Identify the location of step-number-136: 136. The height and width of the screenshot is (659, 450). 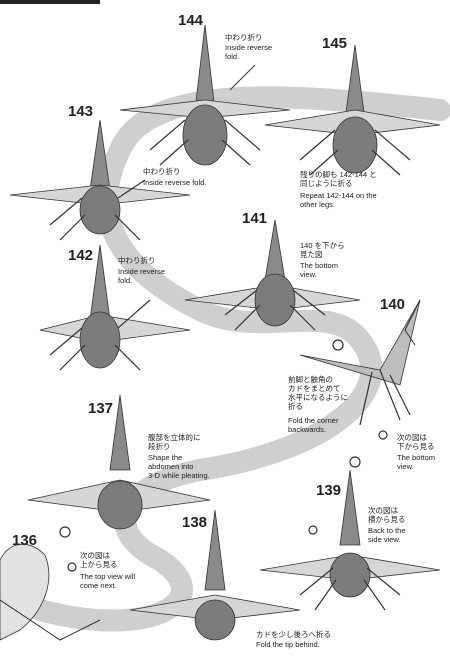
(25, 540).